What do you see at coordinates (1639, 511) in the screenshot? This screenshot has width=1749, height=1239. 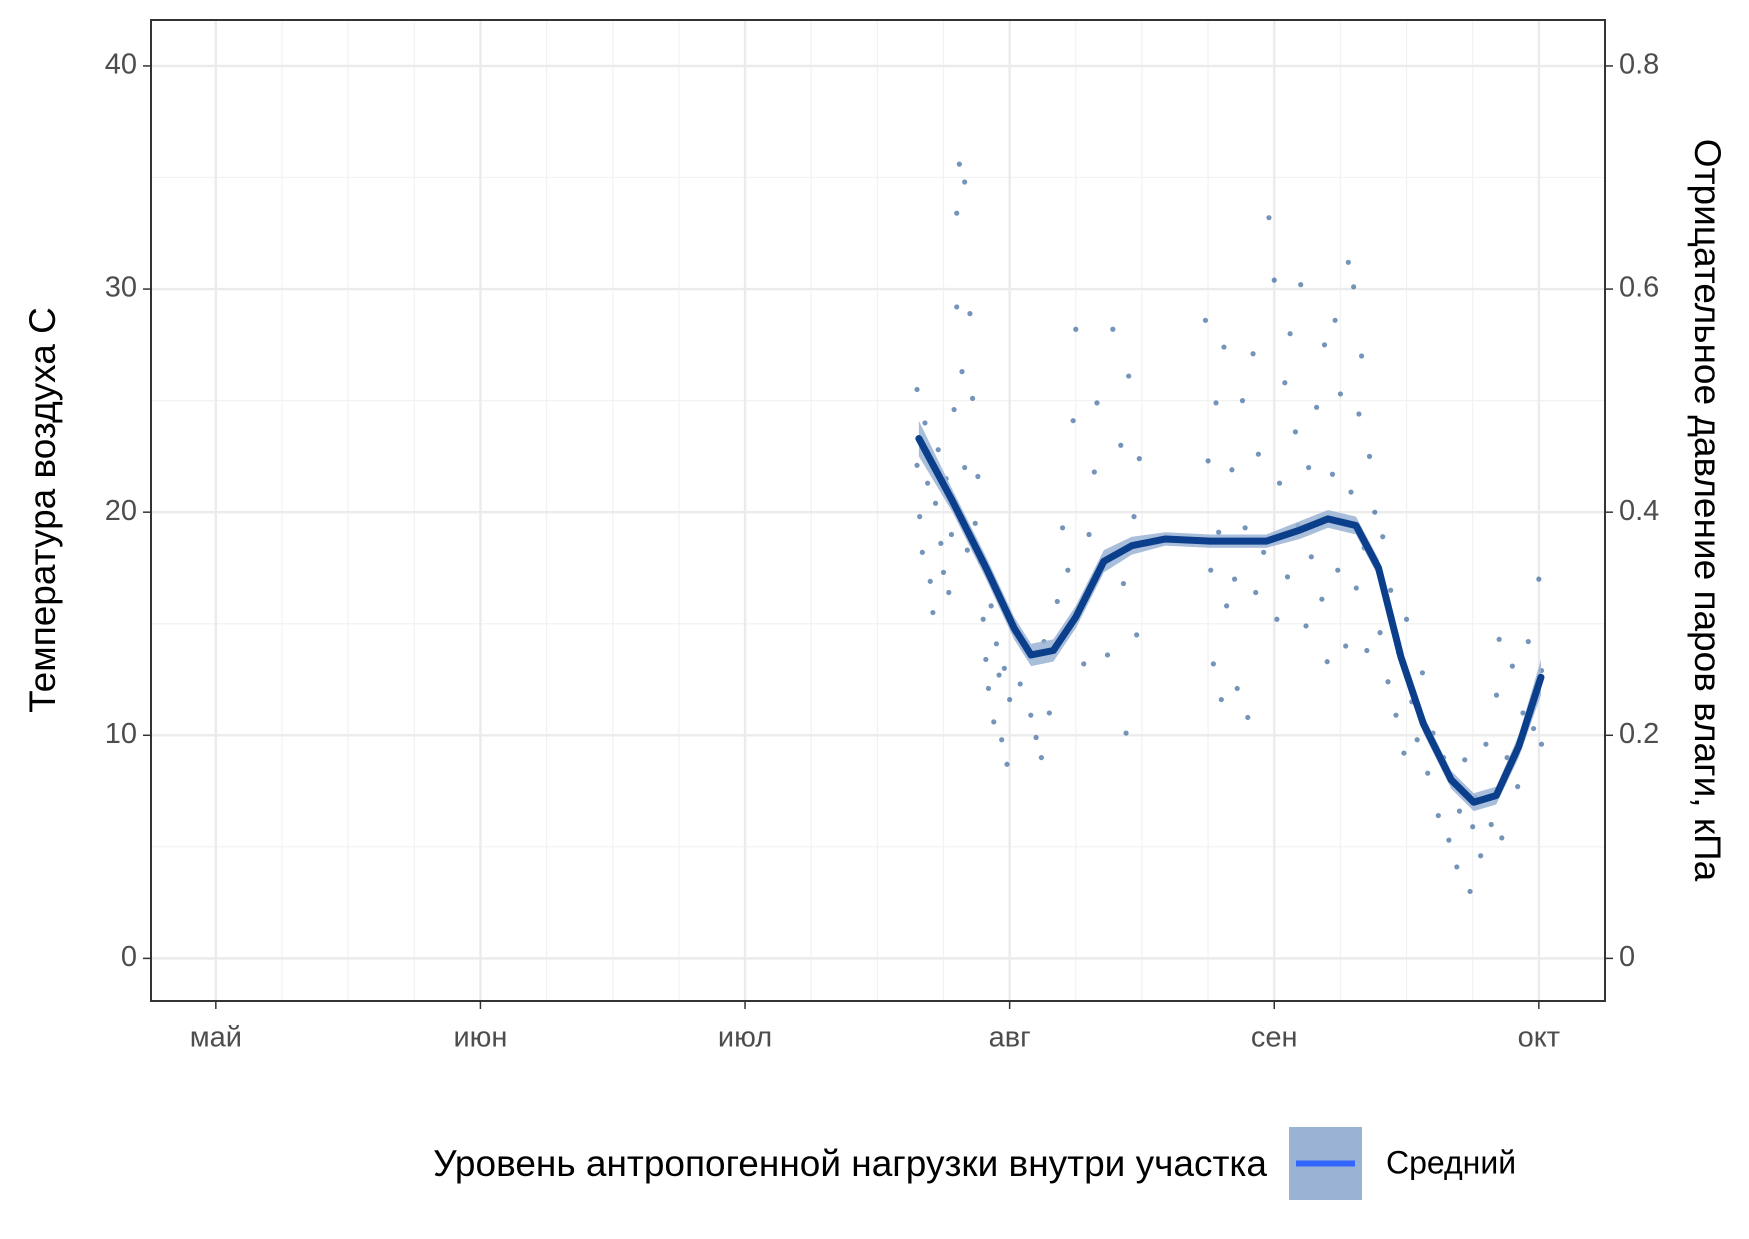 I see `y2-tick-label: 0.4` at bounding box center [1639, 511].